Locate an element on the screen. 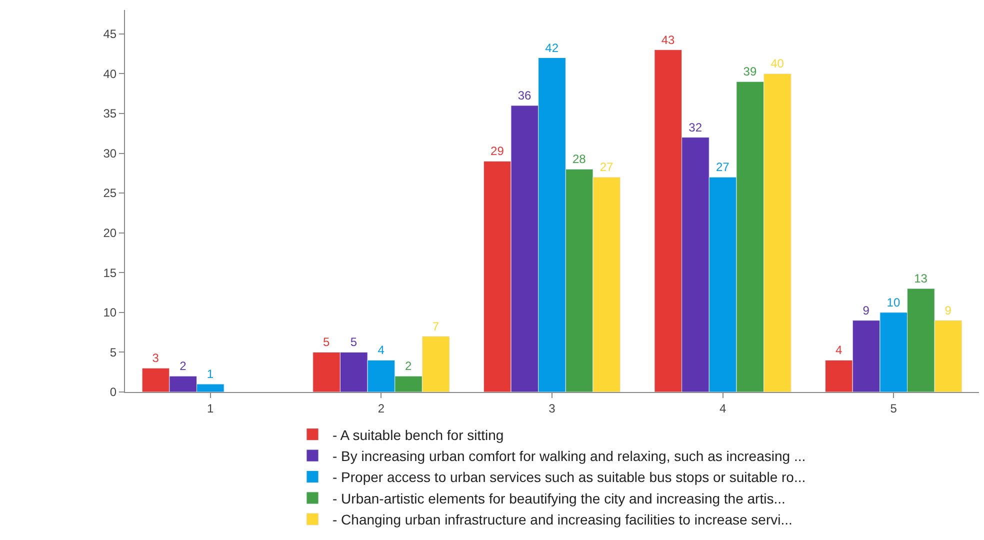 The height and width of the screenshot is (540, 984). x-tick-label: 1 is located at coordinates (210, 408).